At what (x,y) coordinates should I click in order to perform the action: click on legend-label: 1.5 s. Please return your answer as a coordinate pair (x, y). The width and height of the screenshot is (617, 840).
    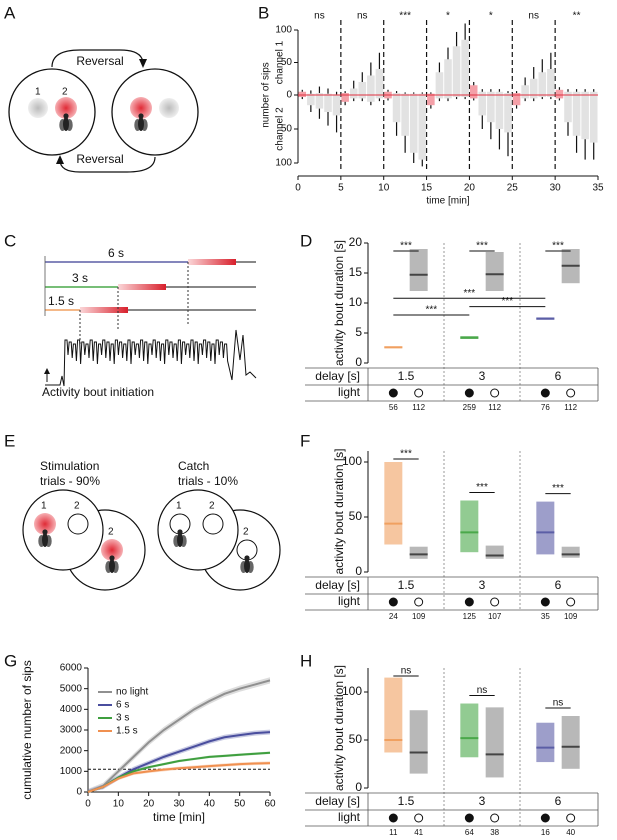
    Looking at the image, I should click on (127, 731).